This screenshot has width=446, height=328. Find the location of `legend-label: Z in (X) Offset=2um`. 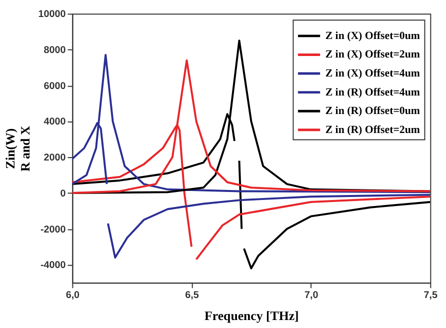

legend-label: Z in (X) Offset=2um is located at coordinates (372, 54).